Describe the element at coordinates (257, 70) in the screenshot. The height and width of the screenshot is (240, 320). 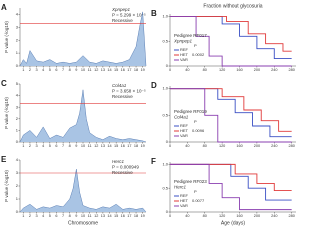
I see `x-tick-label: 200` at that location.